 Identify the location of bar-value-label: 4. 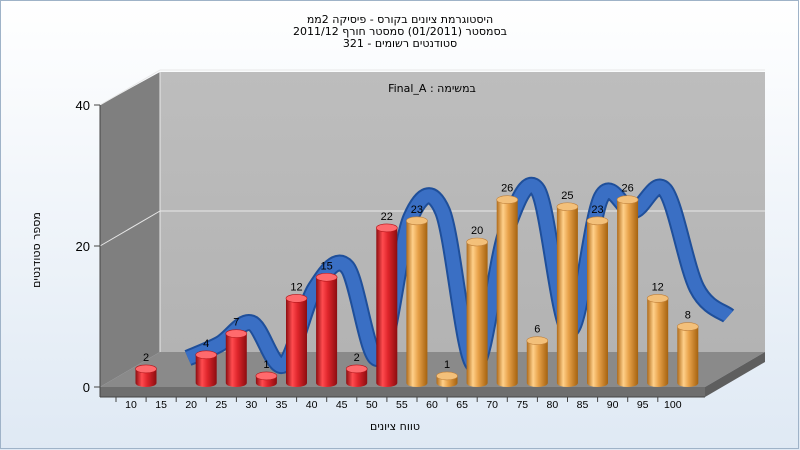
(206, 344).